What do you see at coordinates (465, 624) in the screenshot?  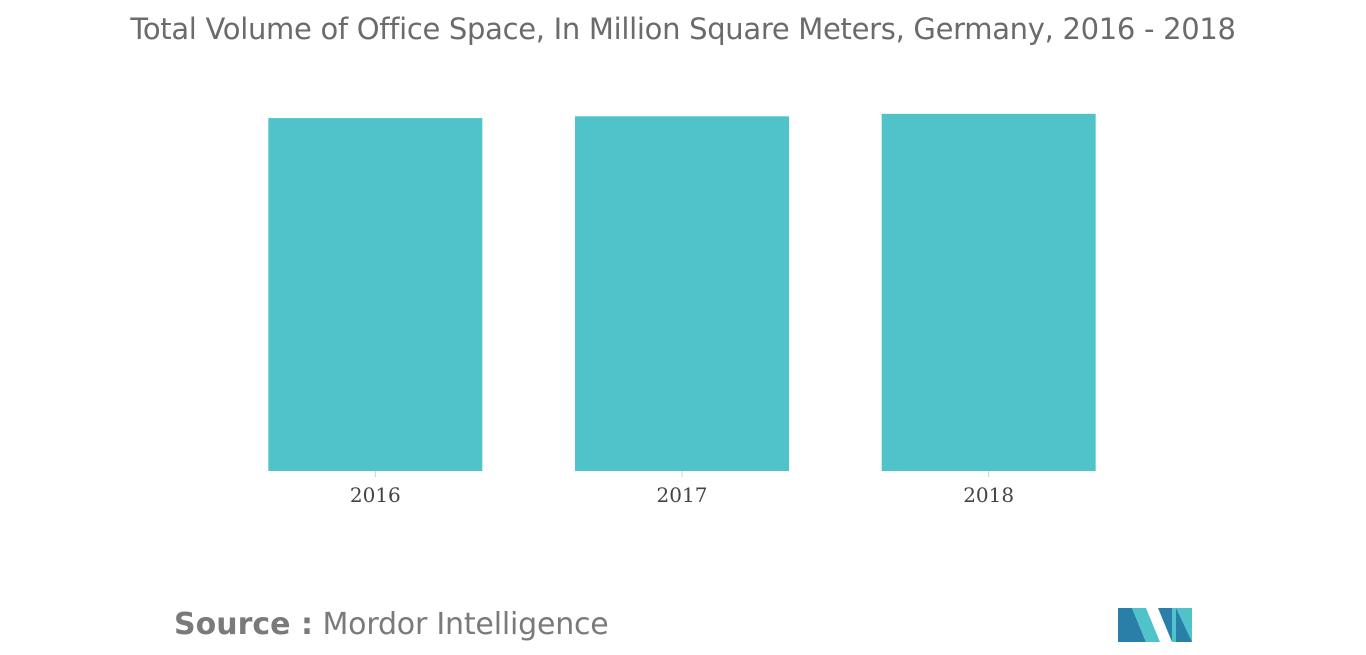 I see `source-value: Mordor Intelligence` at bounding box center [465, 624].